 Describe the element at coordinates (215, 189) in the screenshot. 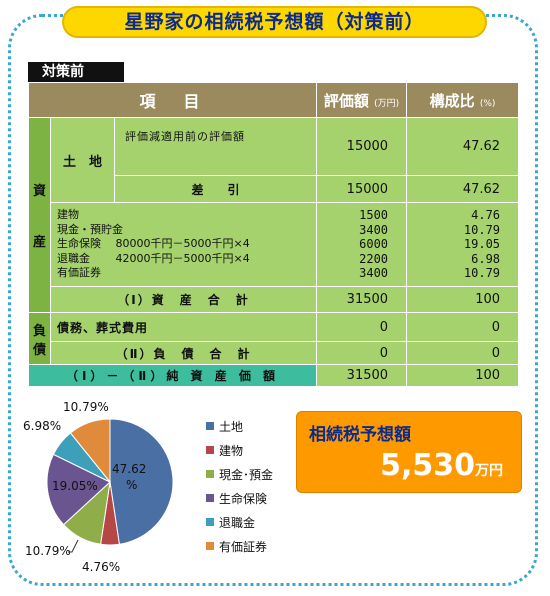

I see `land-diff-label: 差 引` at that location.